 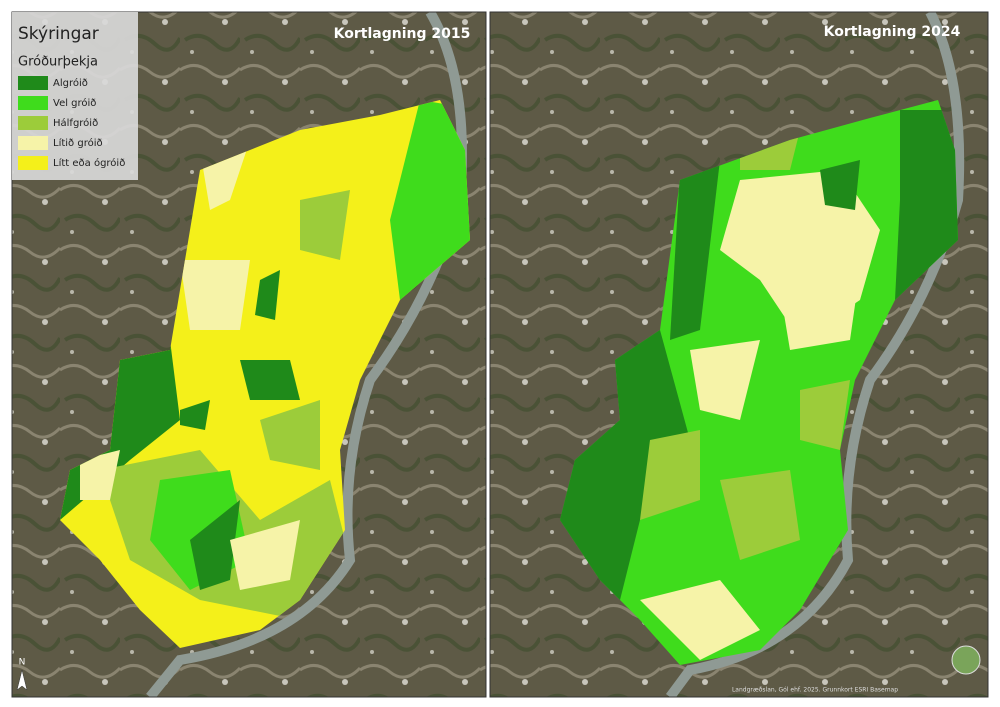 I want to click on north-arrow: N, so click(x=22, y=674).